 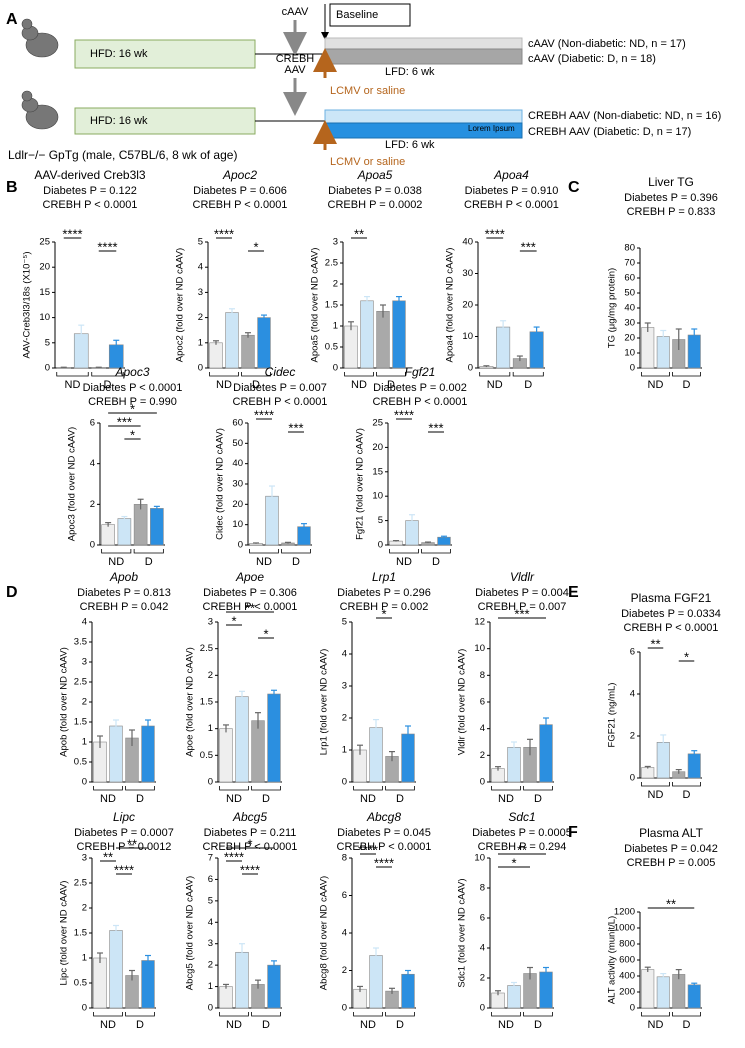 I want to click on chart-title: Plasma ALT, so click(x=671, y=833).